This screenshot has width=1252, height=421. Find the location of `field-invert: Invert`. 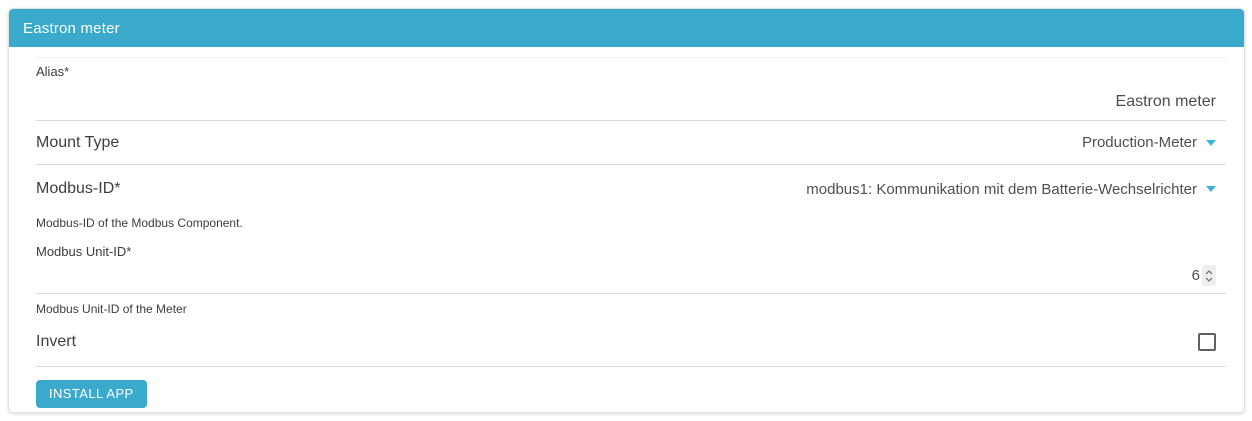

field-invert: Invert is located at coordinates (631, 341).